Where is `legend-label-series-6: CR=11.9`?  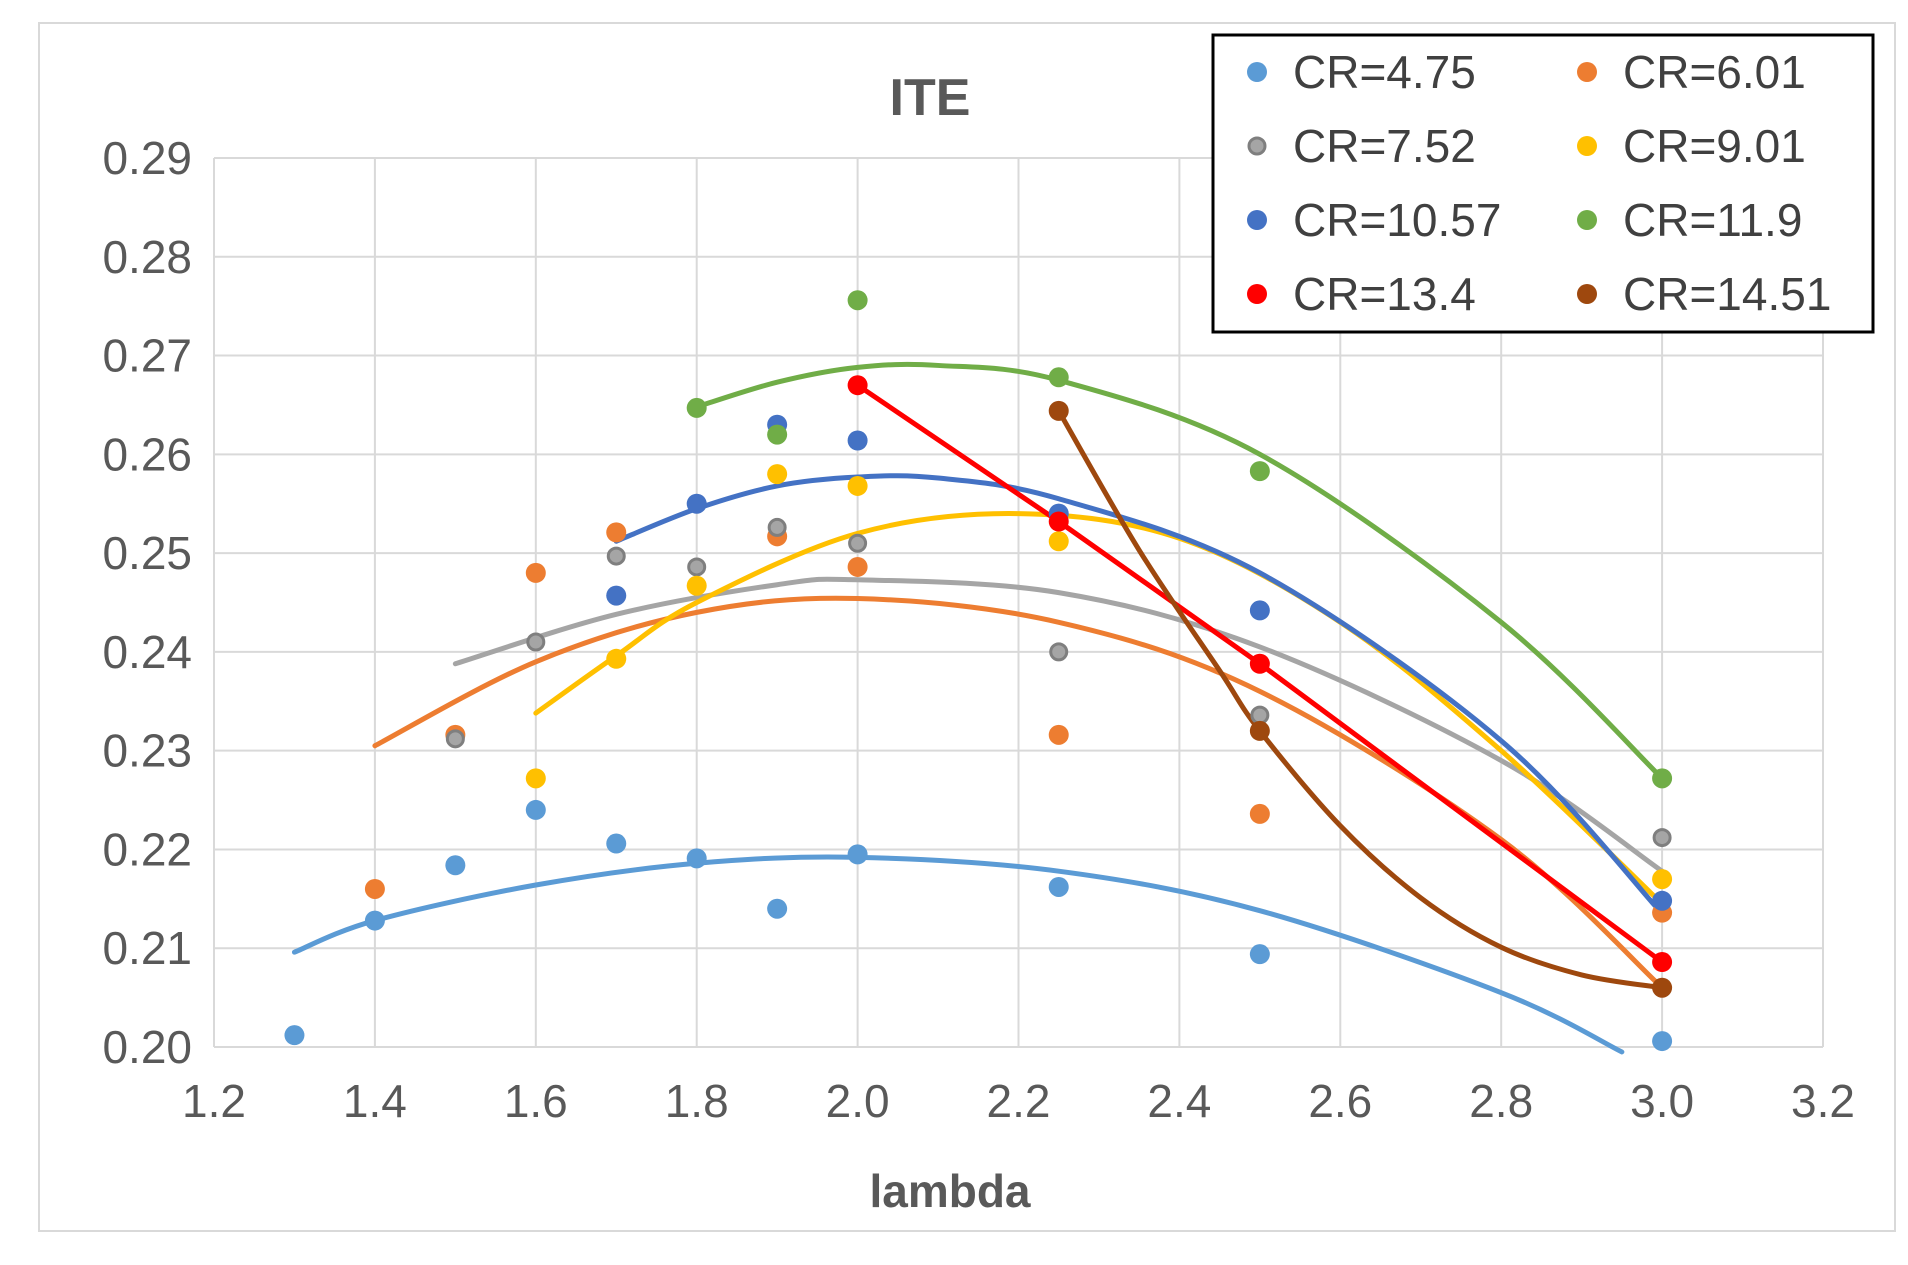
legend-label-series-6: CR=11.9 is located at coordinates (1712, 220).